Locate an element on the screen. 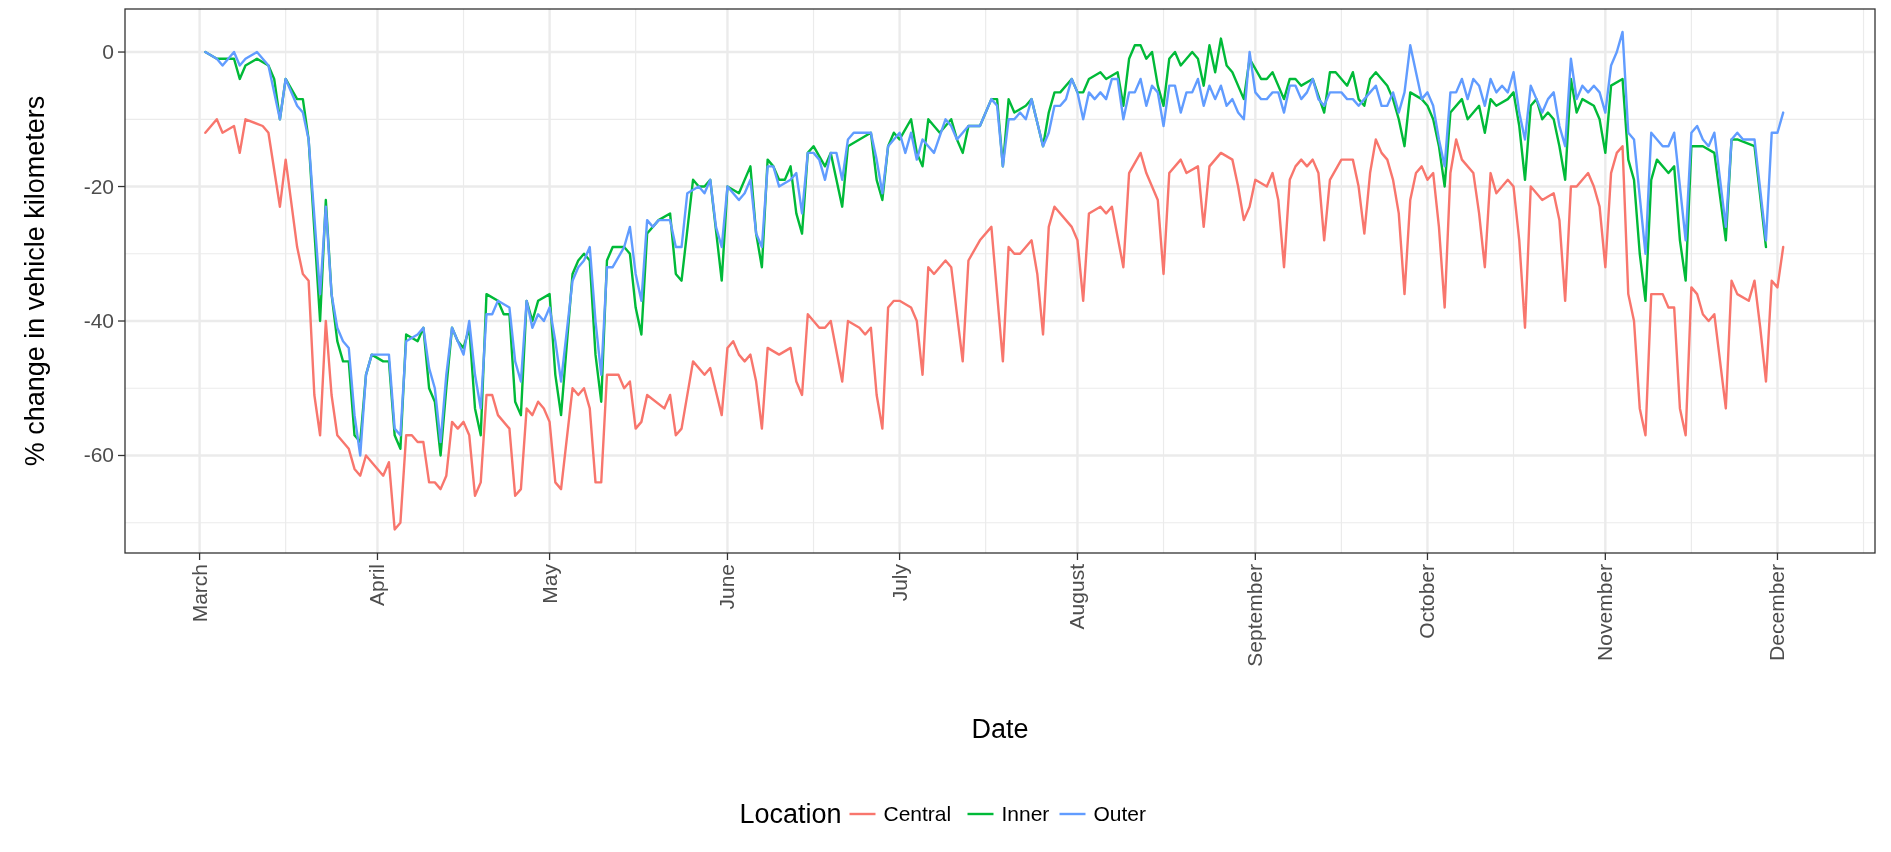 This screenshot has height=852, width=1891. x-tick-label: June is located at coordinates (727, 587).